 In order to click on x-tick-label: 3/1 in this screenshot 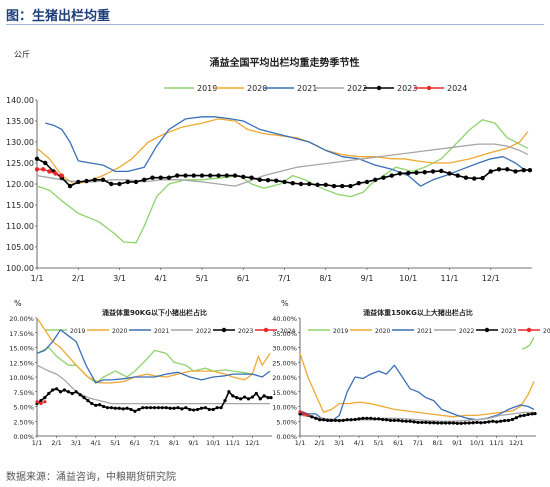, I will do `click(119, 278)`.